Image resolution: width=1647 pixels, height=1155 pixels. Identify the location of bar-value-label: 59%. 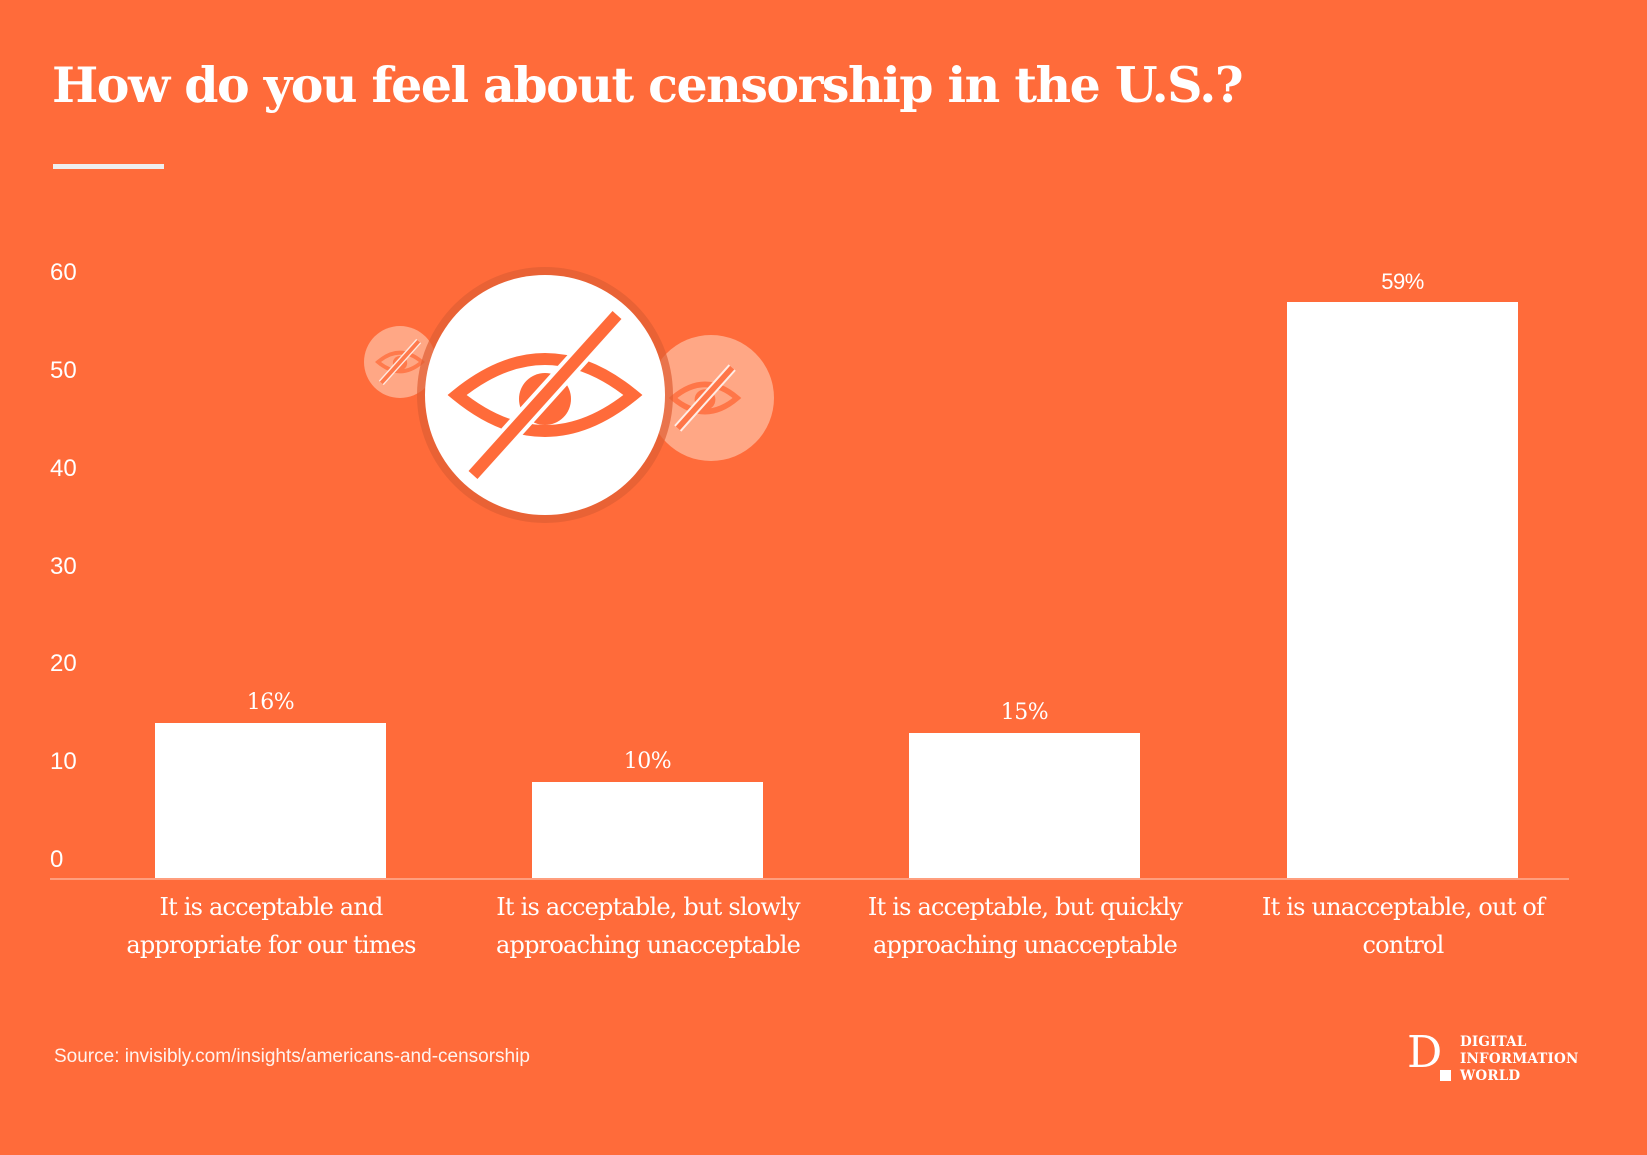
(1402, 281).